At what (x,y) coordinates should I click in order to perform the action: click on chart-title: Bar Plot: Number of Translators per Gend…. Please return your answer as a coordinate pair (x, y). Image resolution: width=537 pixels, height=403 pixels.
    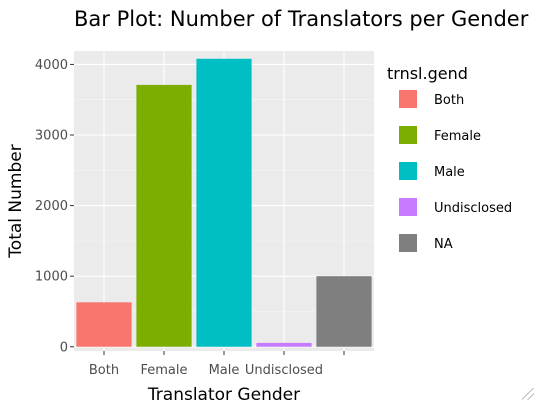
    Looking at the image, I should click on (301, 19).